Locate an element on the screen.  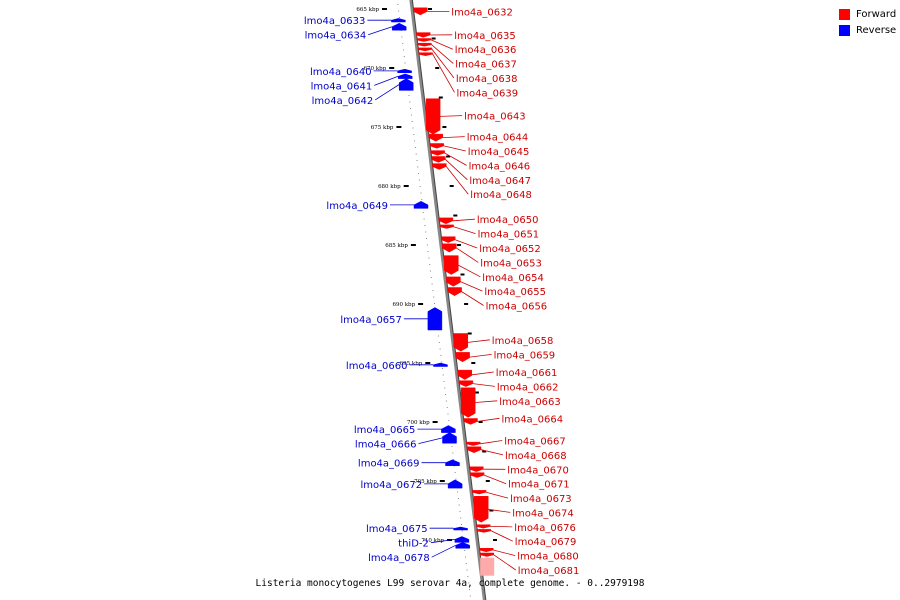
gene-label: lmo4a_0656 is located at coordinates (517, 307).